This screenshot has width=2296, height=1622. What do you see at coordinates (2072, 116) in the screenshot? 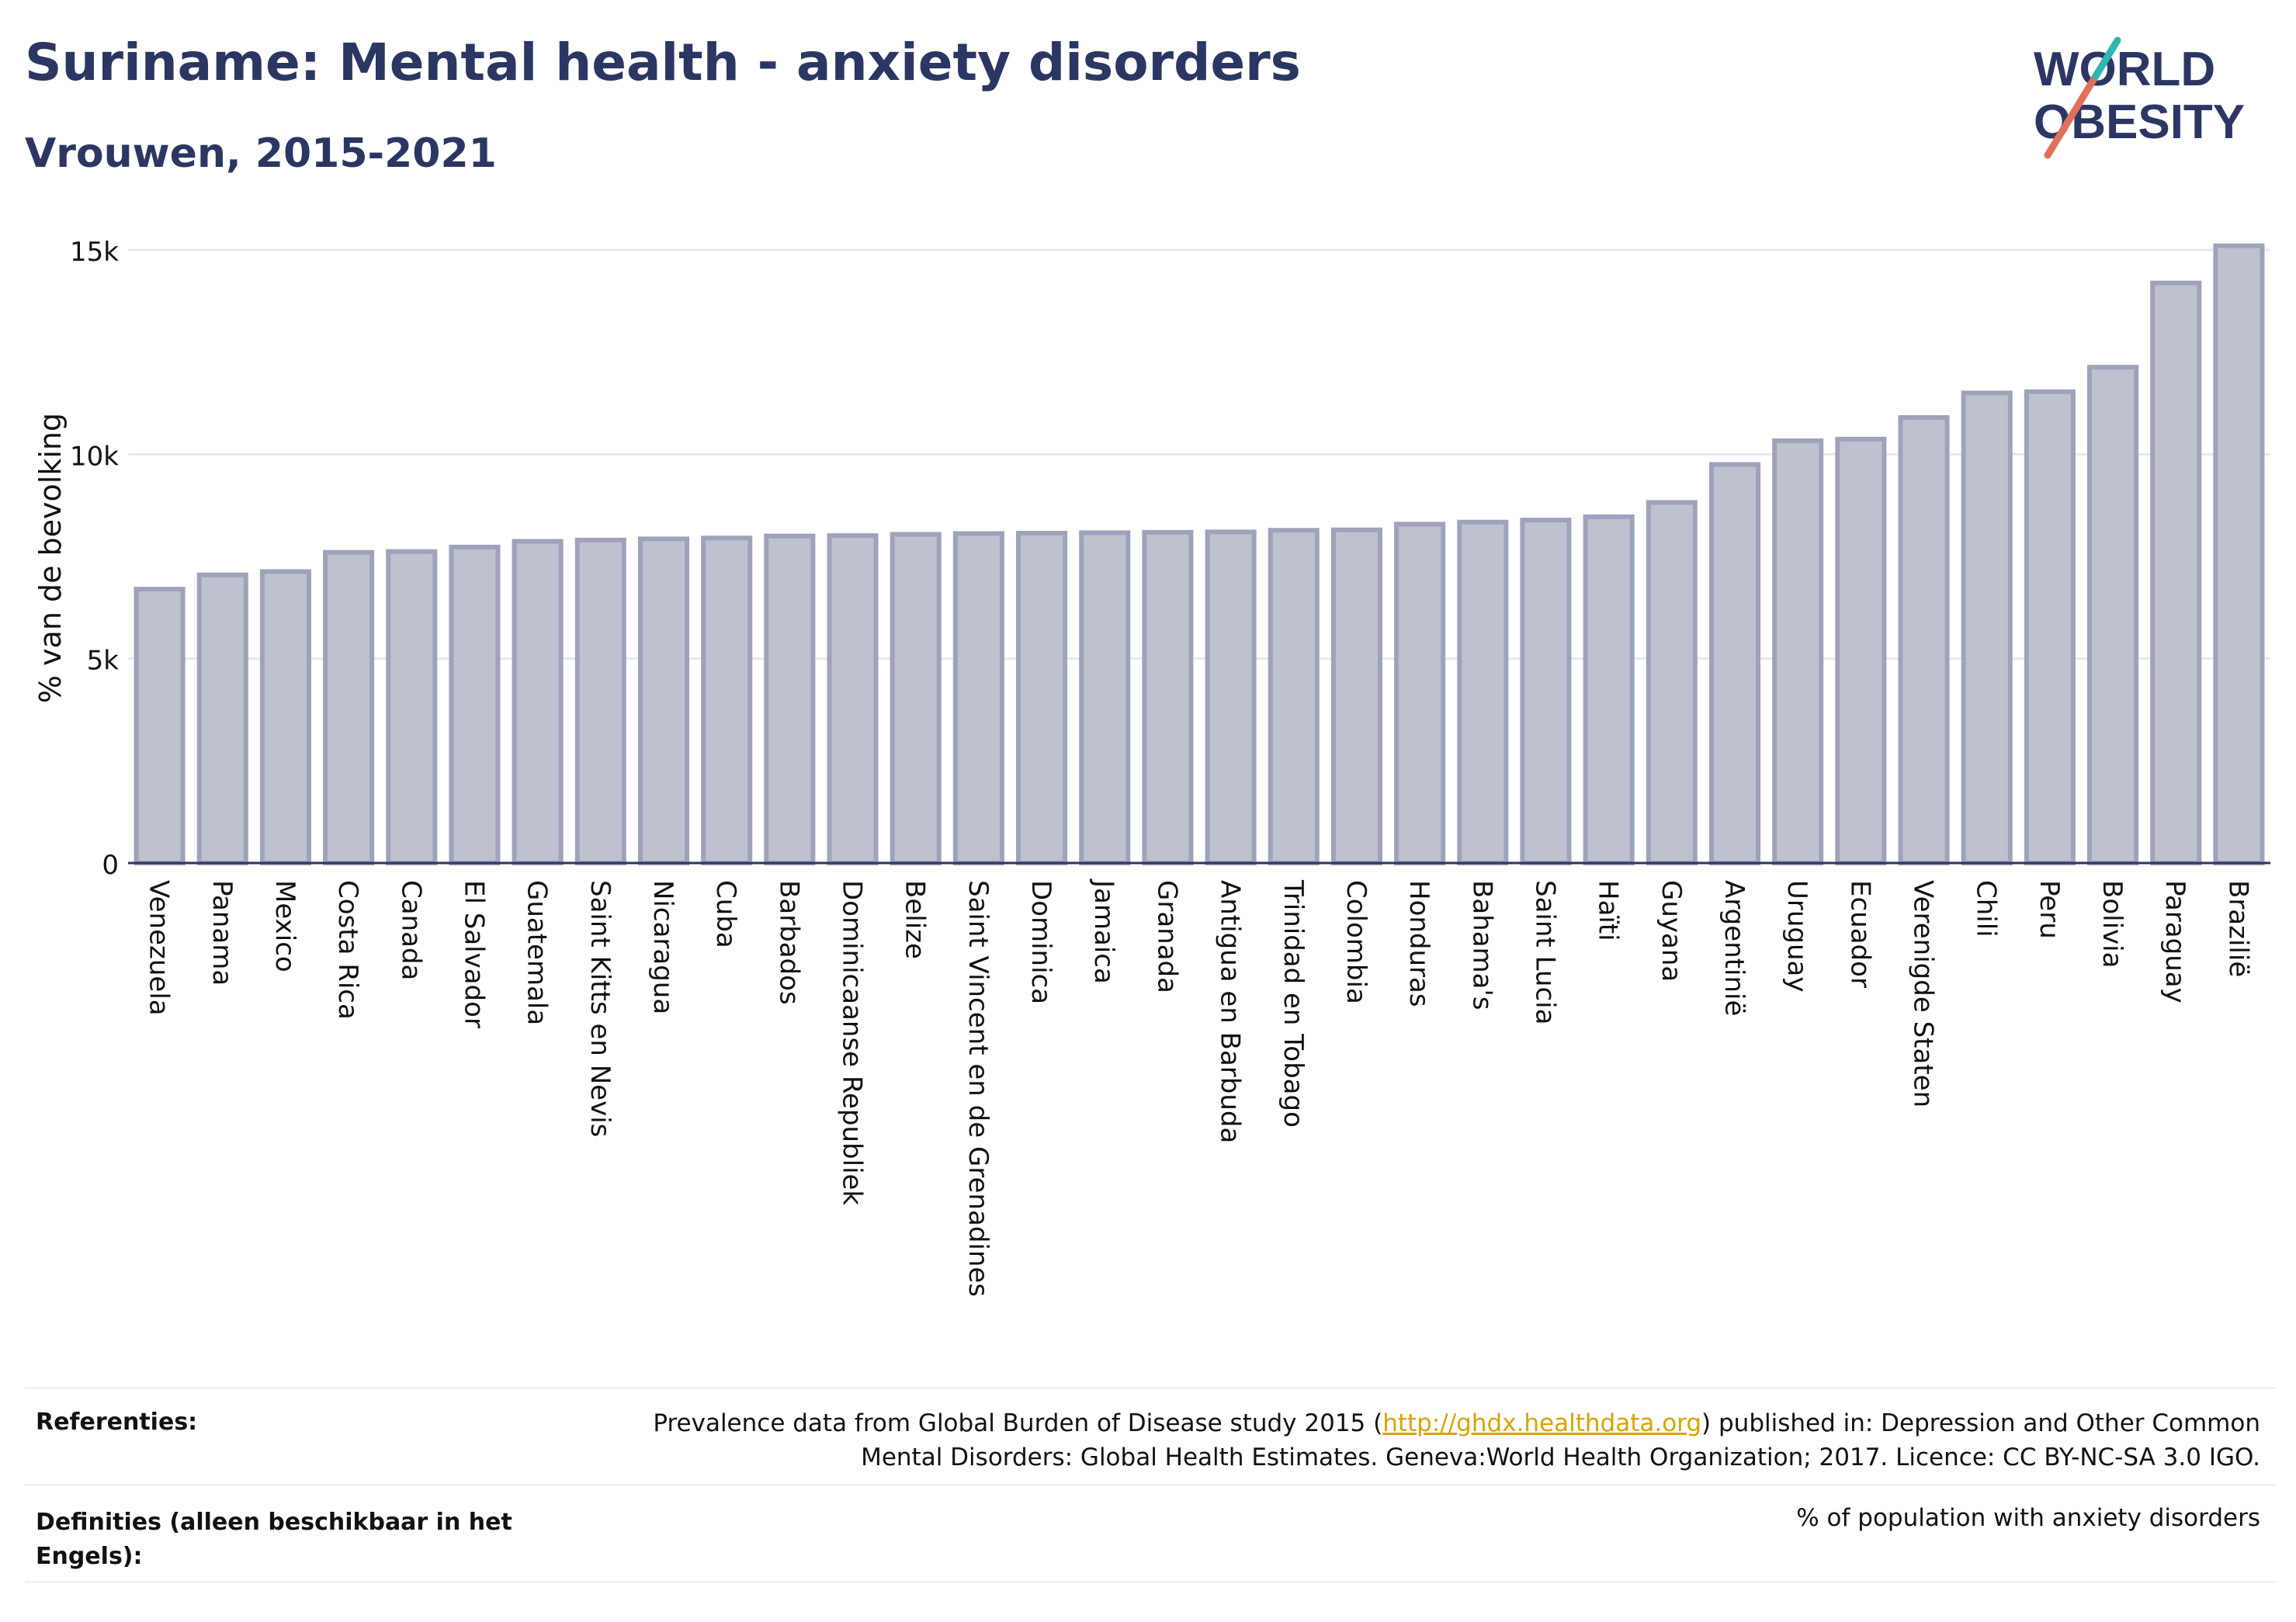
I see `logo-slash-red` at bounding box center [2072, 116].